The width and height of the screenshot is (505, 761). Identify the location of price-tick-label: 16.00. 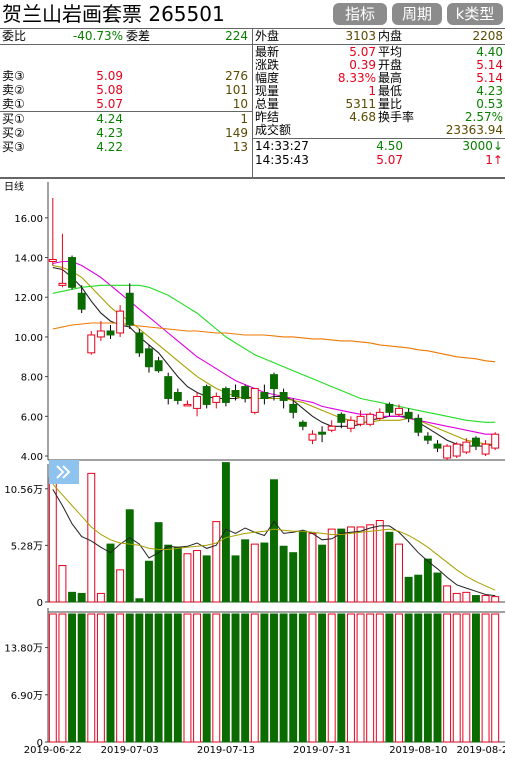
(28, 219).